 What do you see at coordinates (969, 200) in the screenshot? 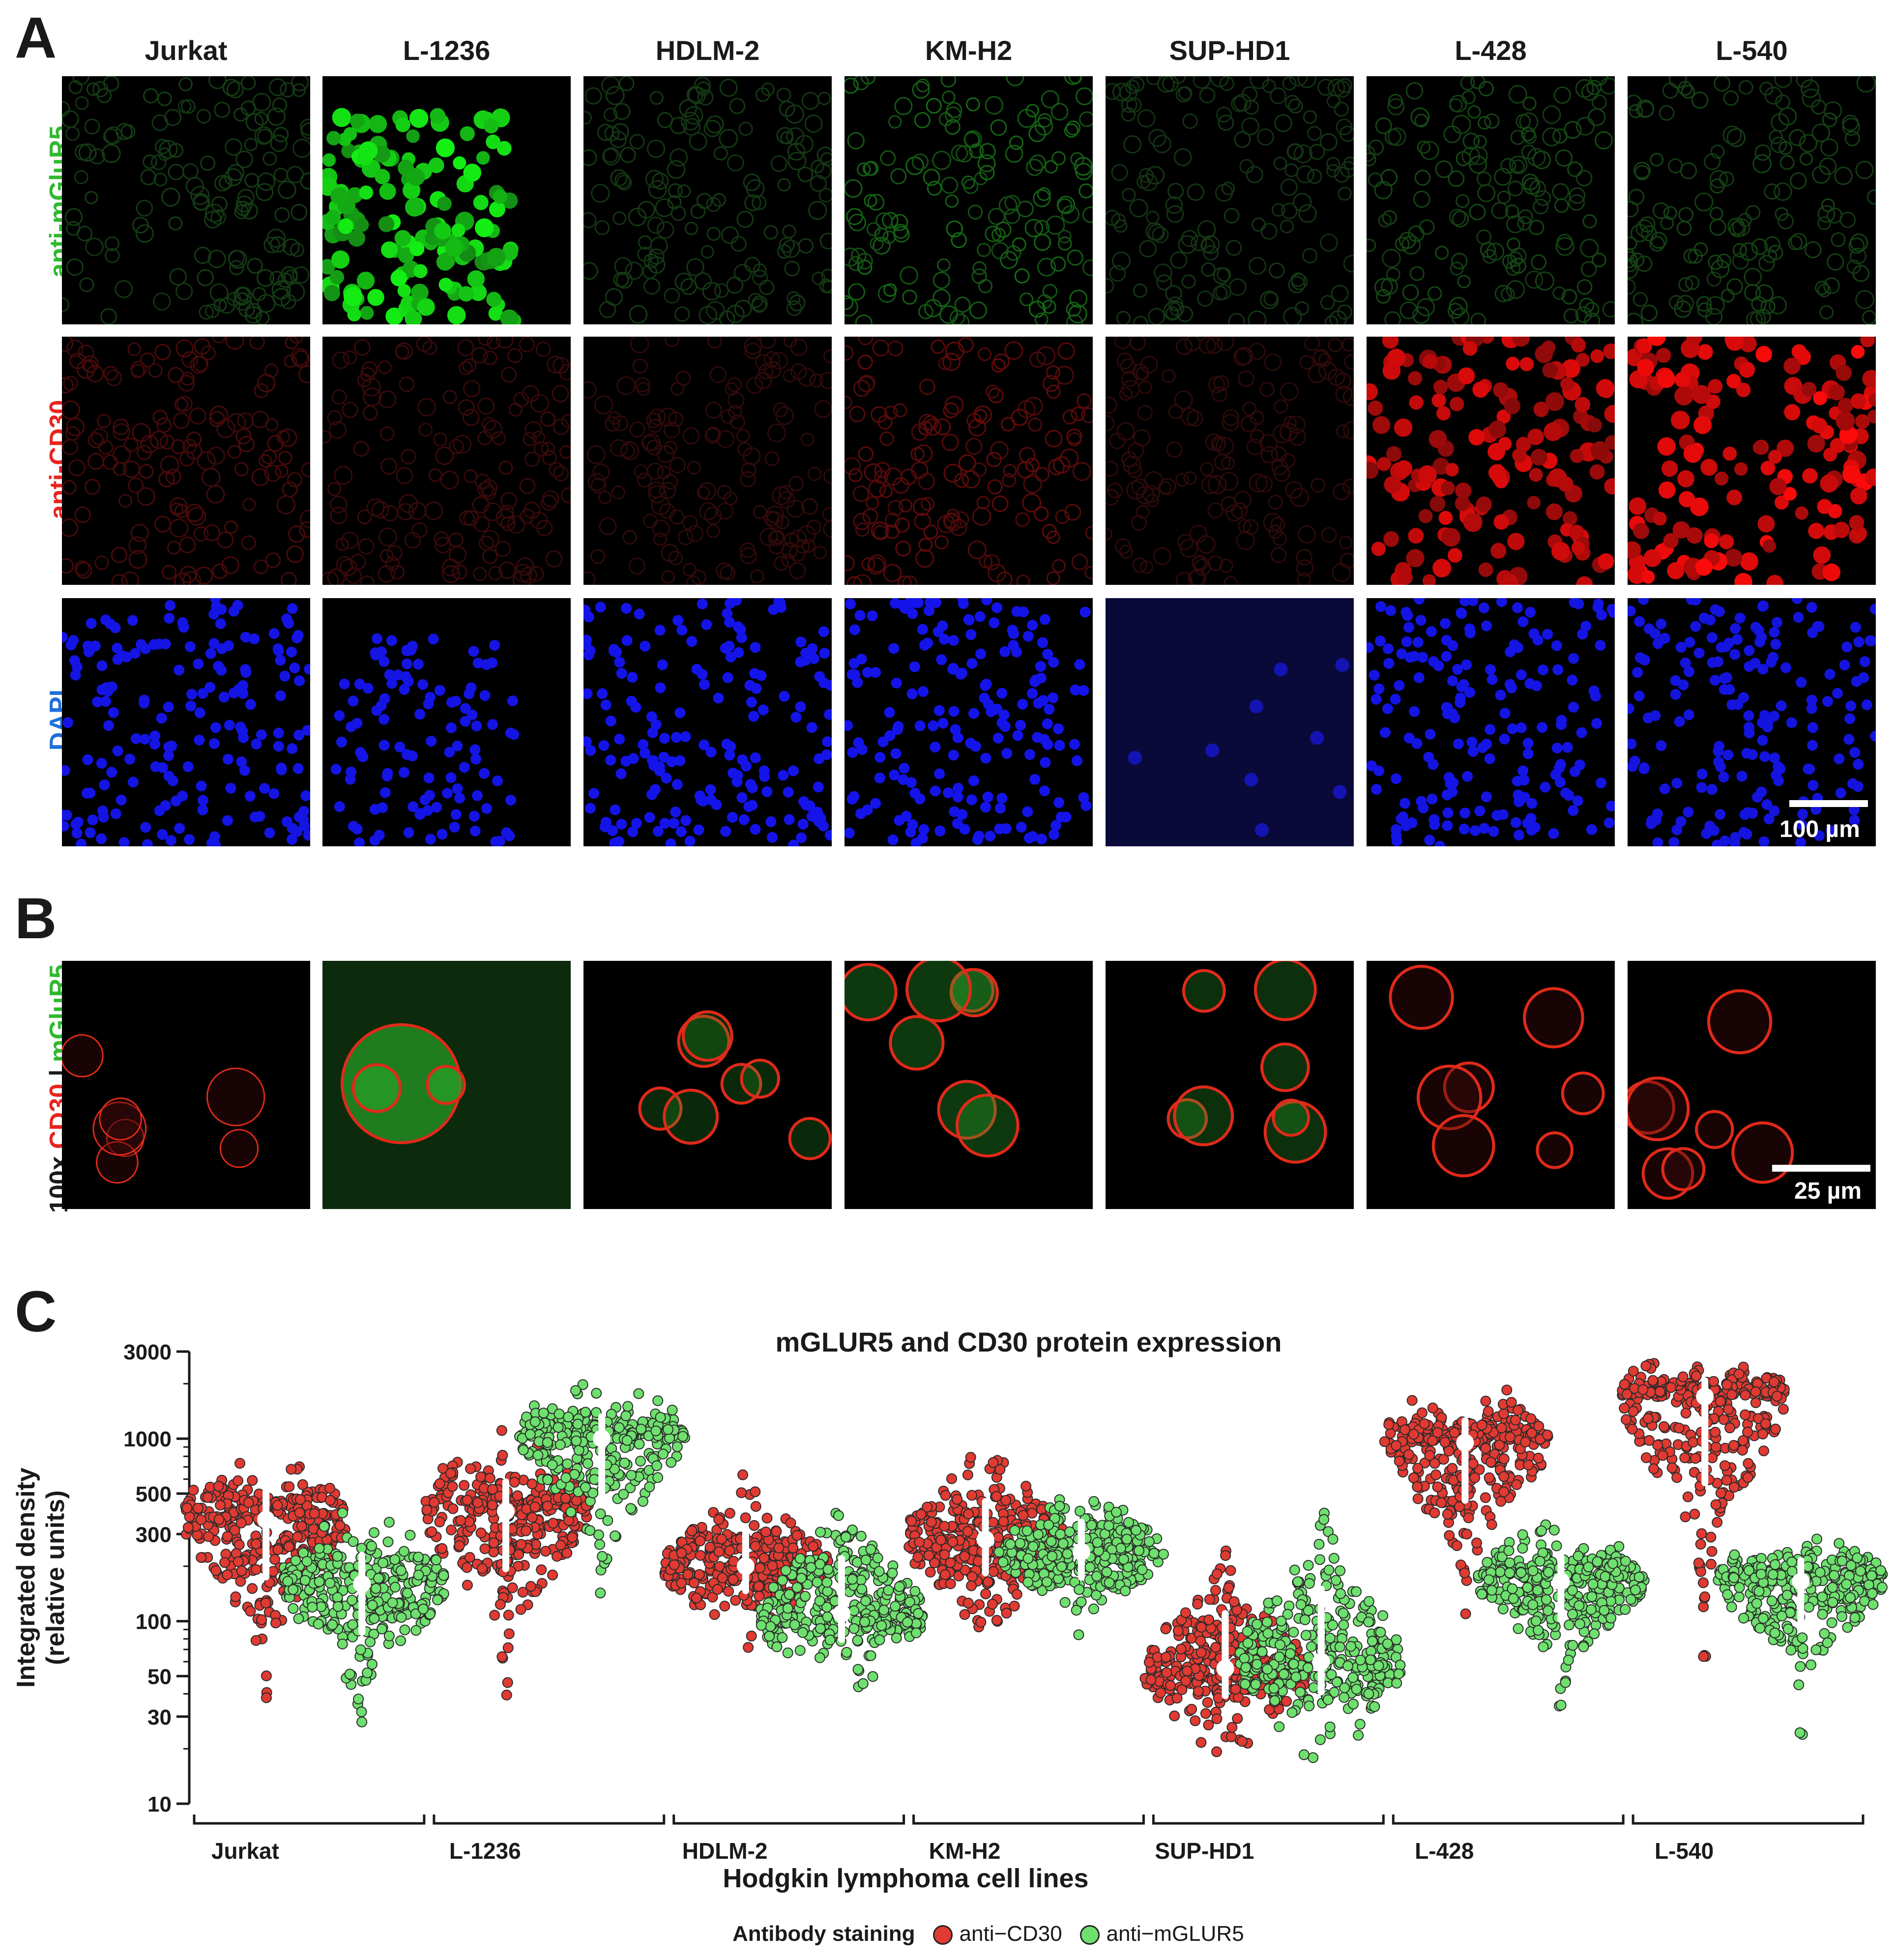
I see `image-mglur5-km-h2` at bounding box center [969, 200].